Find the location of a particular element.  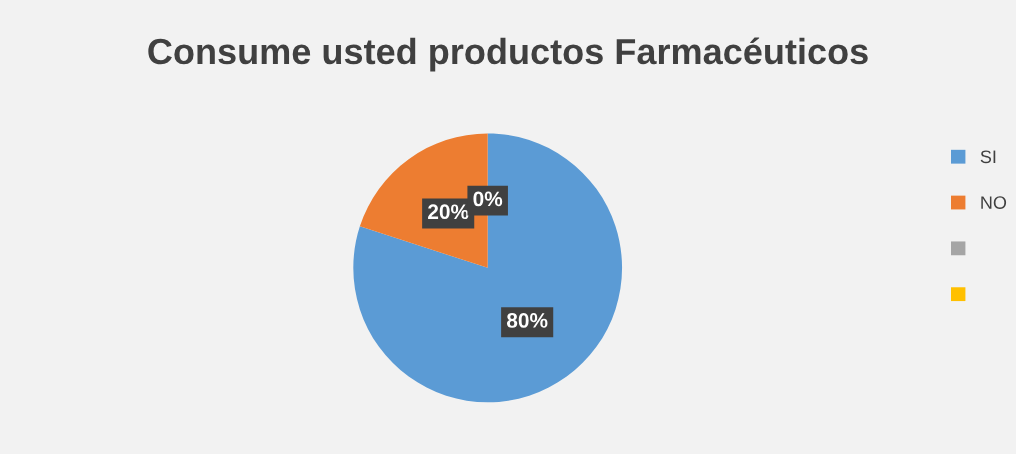

legend-label: SI is located at coordinates (988, 157).